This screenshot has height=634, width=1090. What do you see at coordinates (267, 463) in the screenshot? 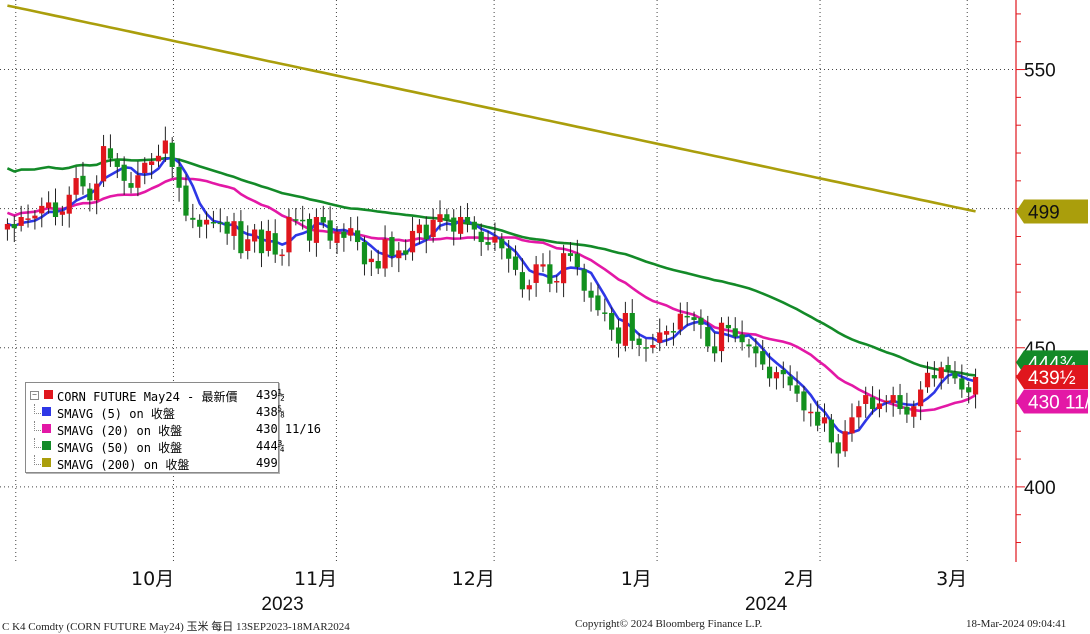
I see `legend-value-sma200: 499` at bounding box center [267, 463].